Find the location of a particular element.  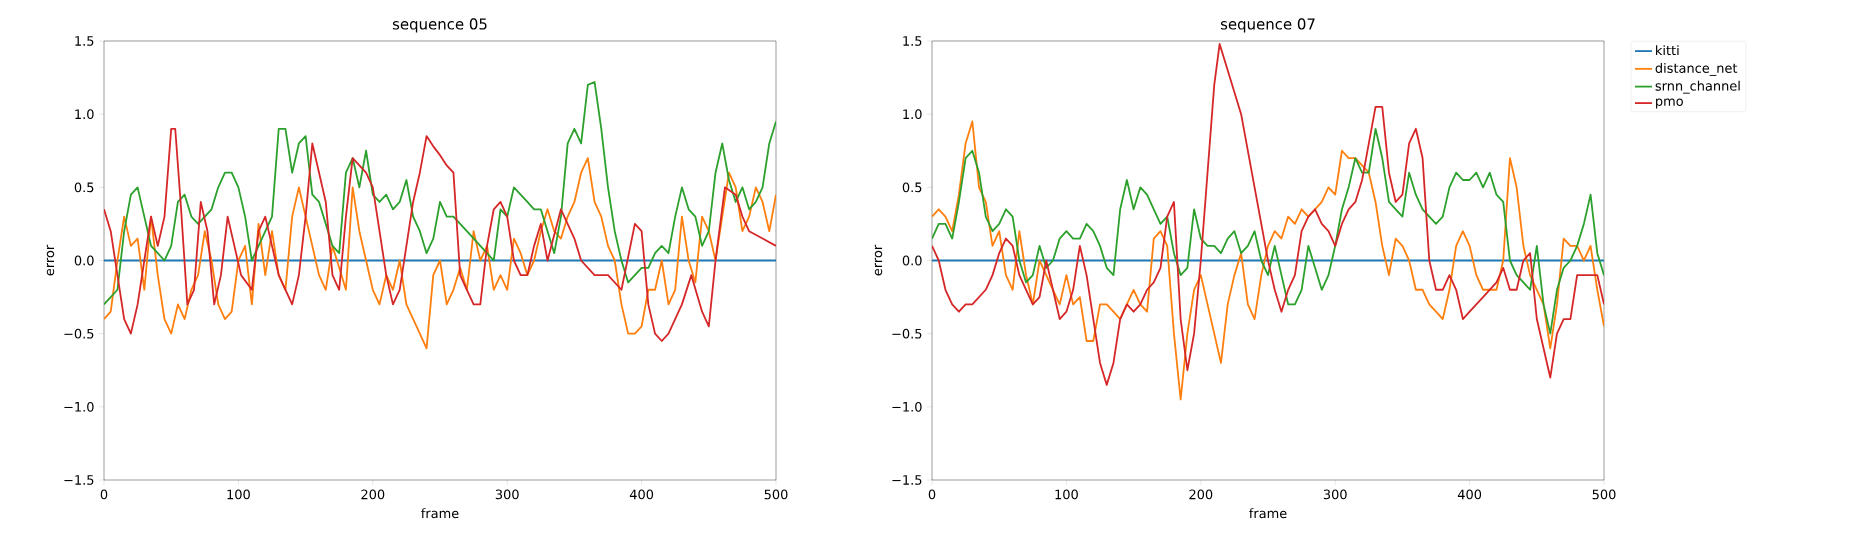

chart-title: sequence 05 is located at coordinates (439, 25).